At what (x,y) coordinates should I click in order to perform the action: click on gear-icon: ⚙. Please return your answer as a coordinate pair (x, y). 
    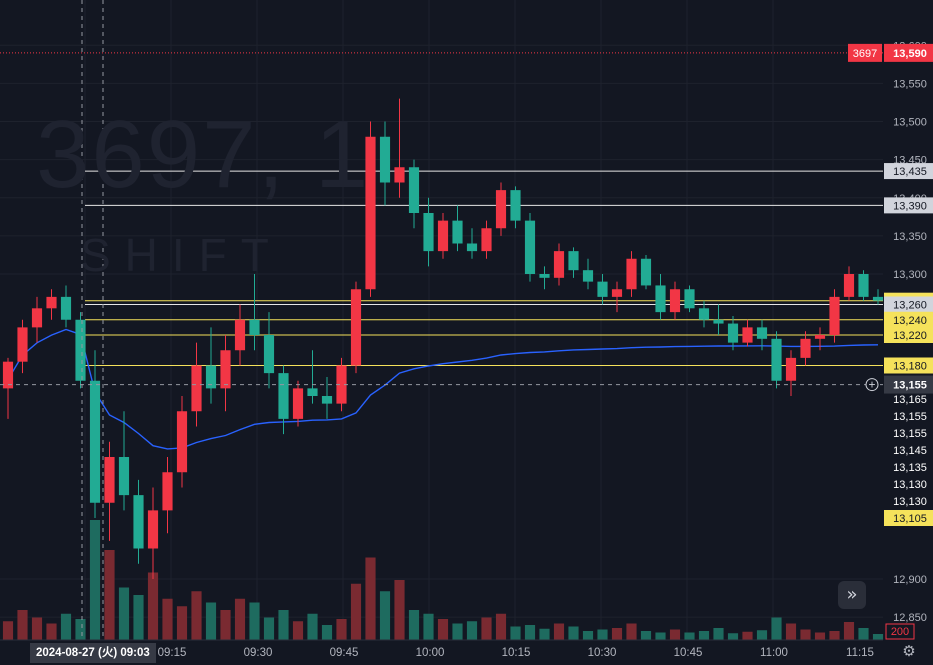
    Looking at the image, I should click on (909, 651).